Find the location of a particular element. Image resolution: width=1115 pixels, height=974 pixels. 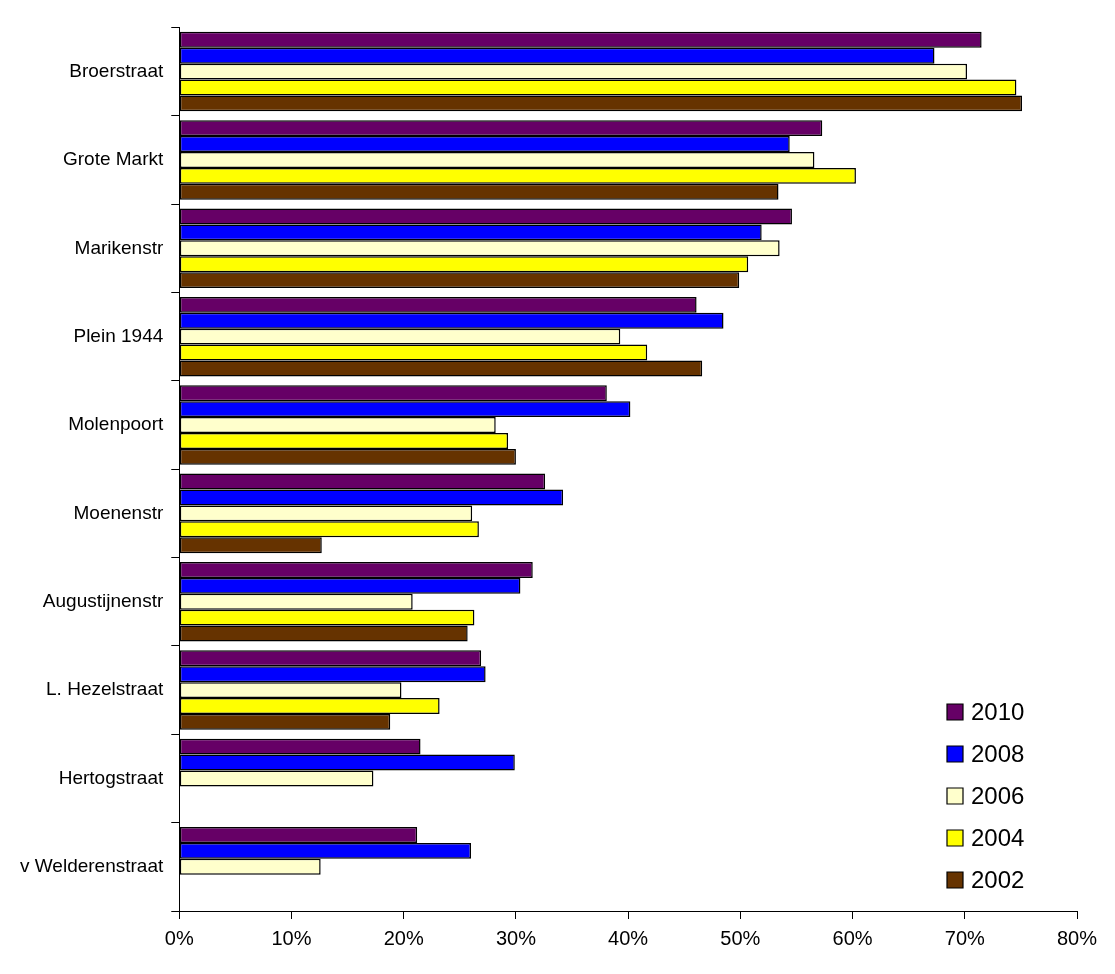

legend-label: 2002 is located at coordinates (998, 879).